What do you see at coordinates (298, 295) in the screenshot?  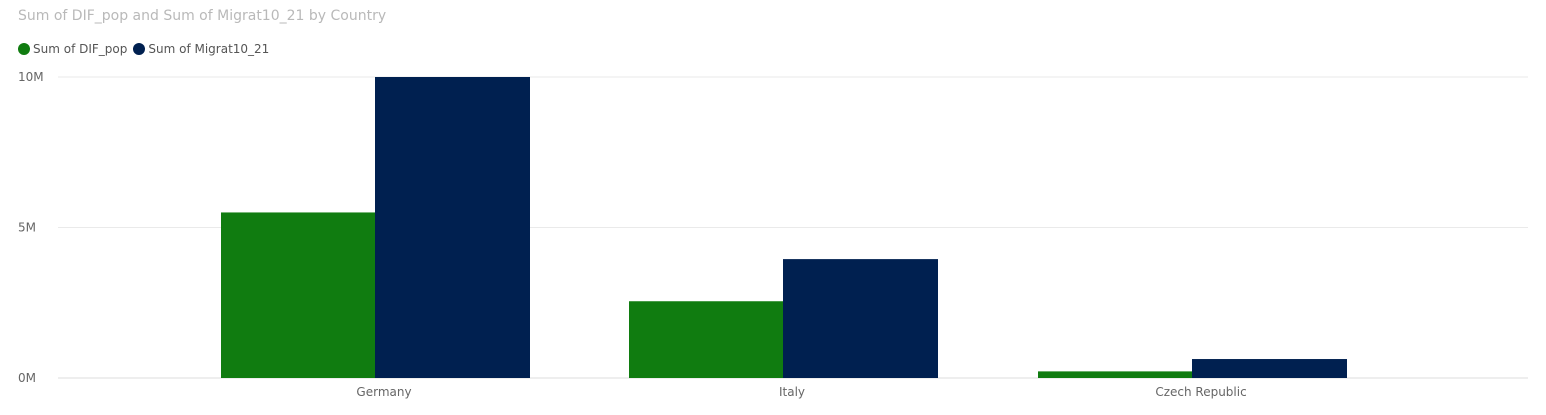 I see `bar-dif-pop-germany` at bounding box center [298, 295].